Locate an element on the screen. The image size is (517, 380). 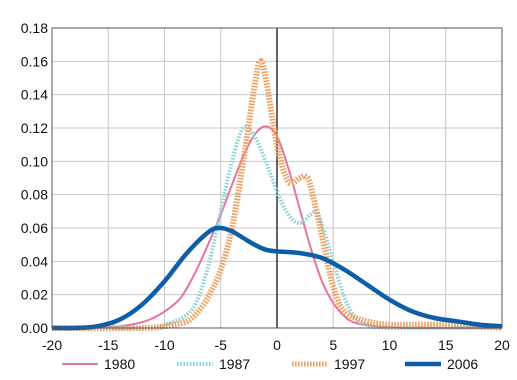
y-tick-label: 0.18 is located at coordinates (34, 28).